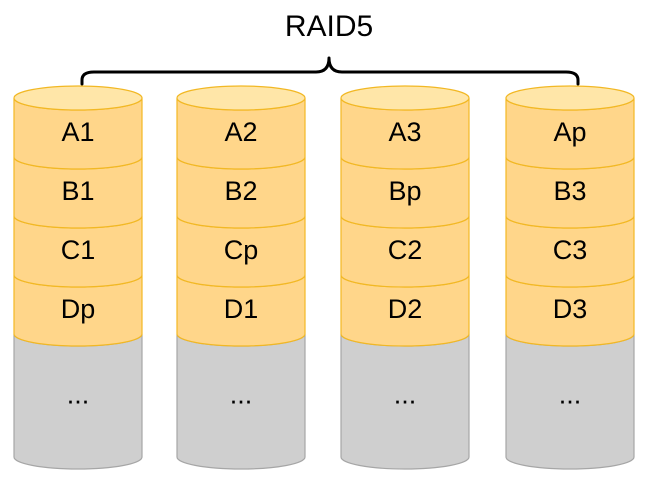 The width and height of the screenshot is (650, 481). Describe the element at coordinates (329, 26) in the screenshot. I see `diagram-title: RAID5` at that location.